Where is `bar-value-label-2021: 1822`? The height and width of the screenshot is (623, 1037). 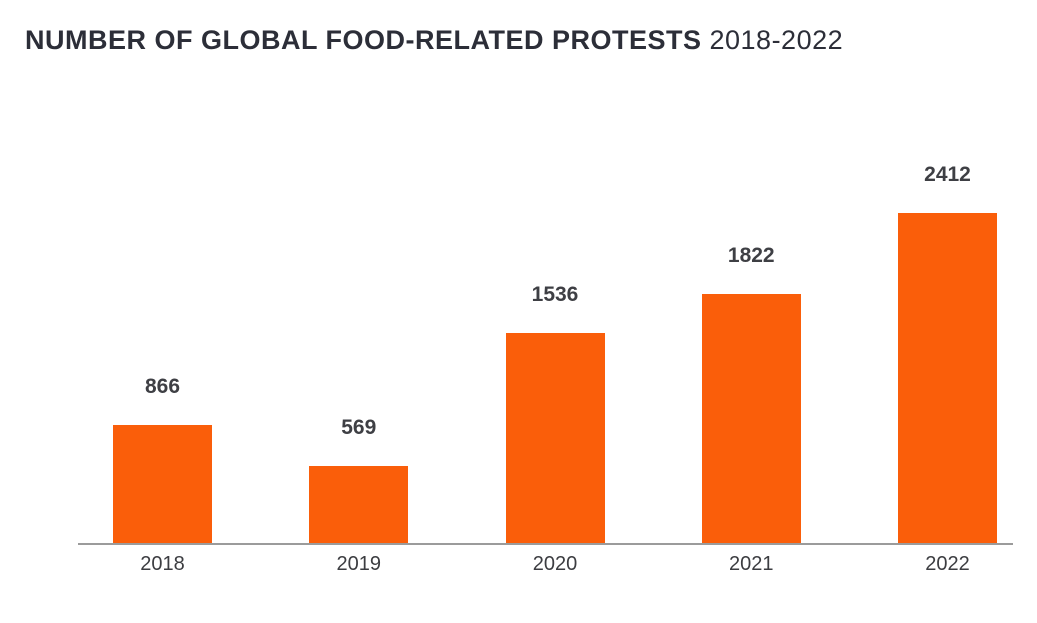 bar-value-label-2021: 1822 is located at coordinates (751, 255).